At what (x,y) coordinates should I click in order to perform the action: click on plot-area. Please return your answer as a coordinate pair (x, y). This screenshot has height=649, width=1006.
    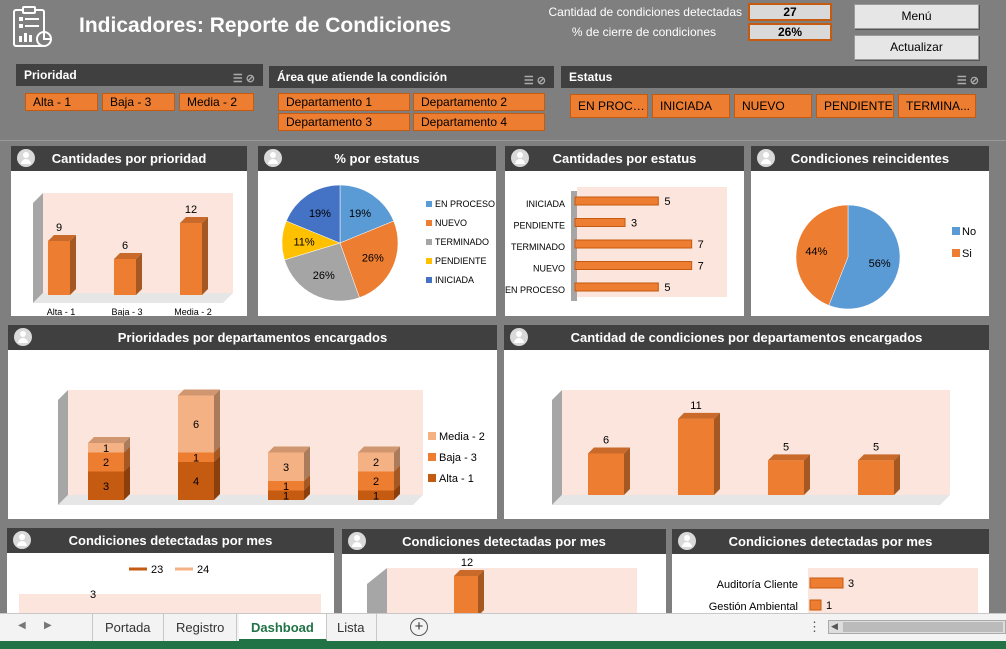
    Looking at the image, I should click on (170, 604).